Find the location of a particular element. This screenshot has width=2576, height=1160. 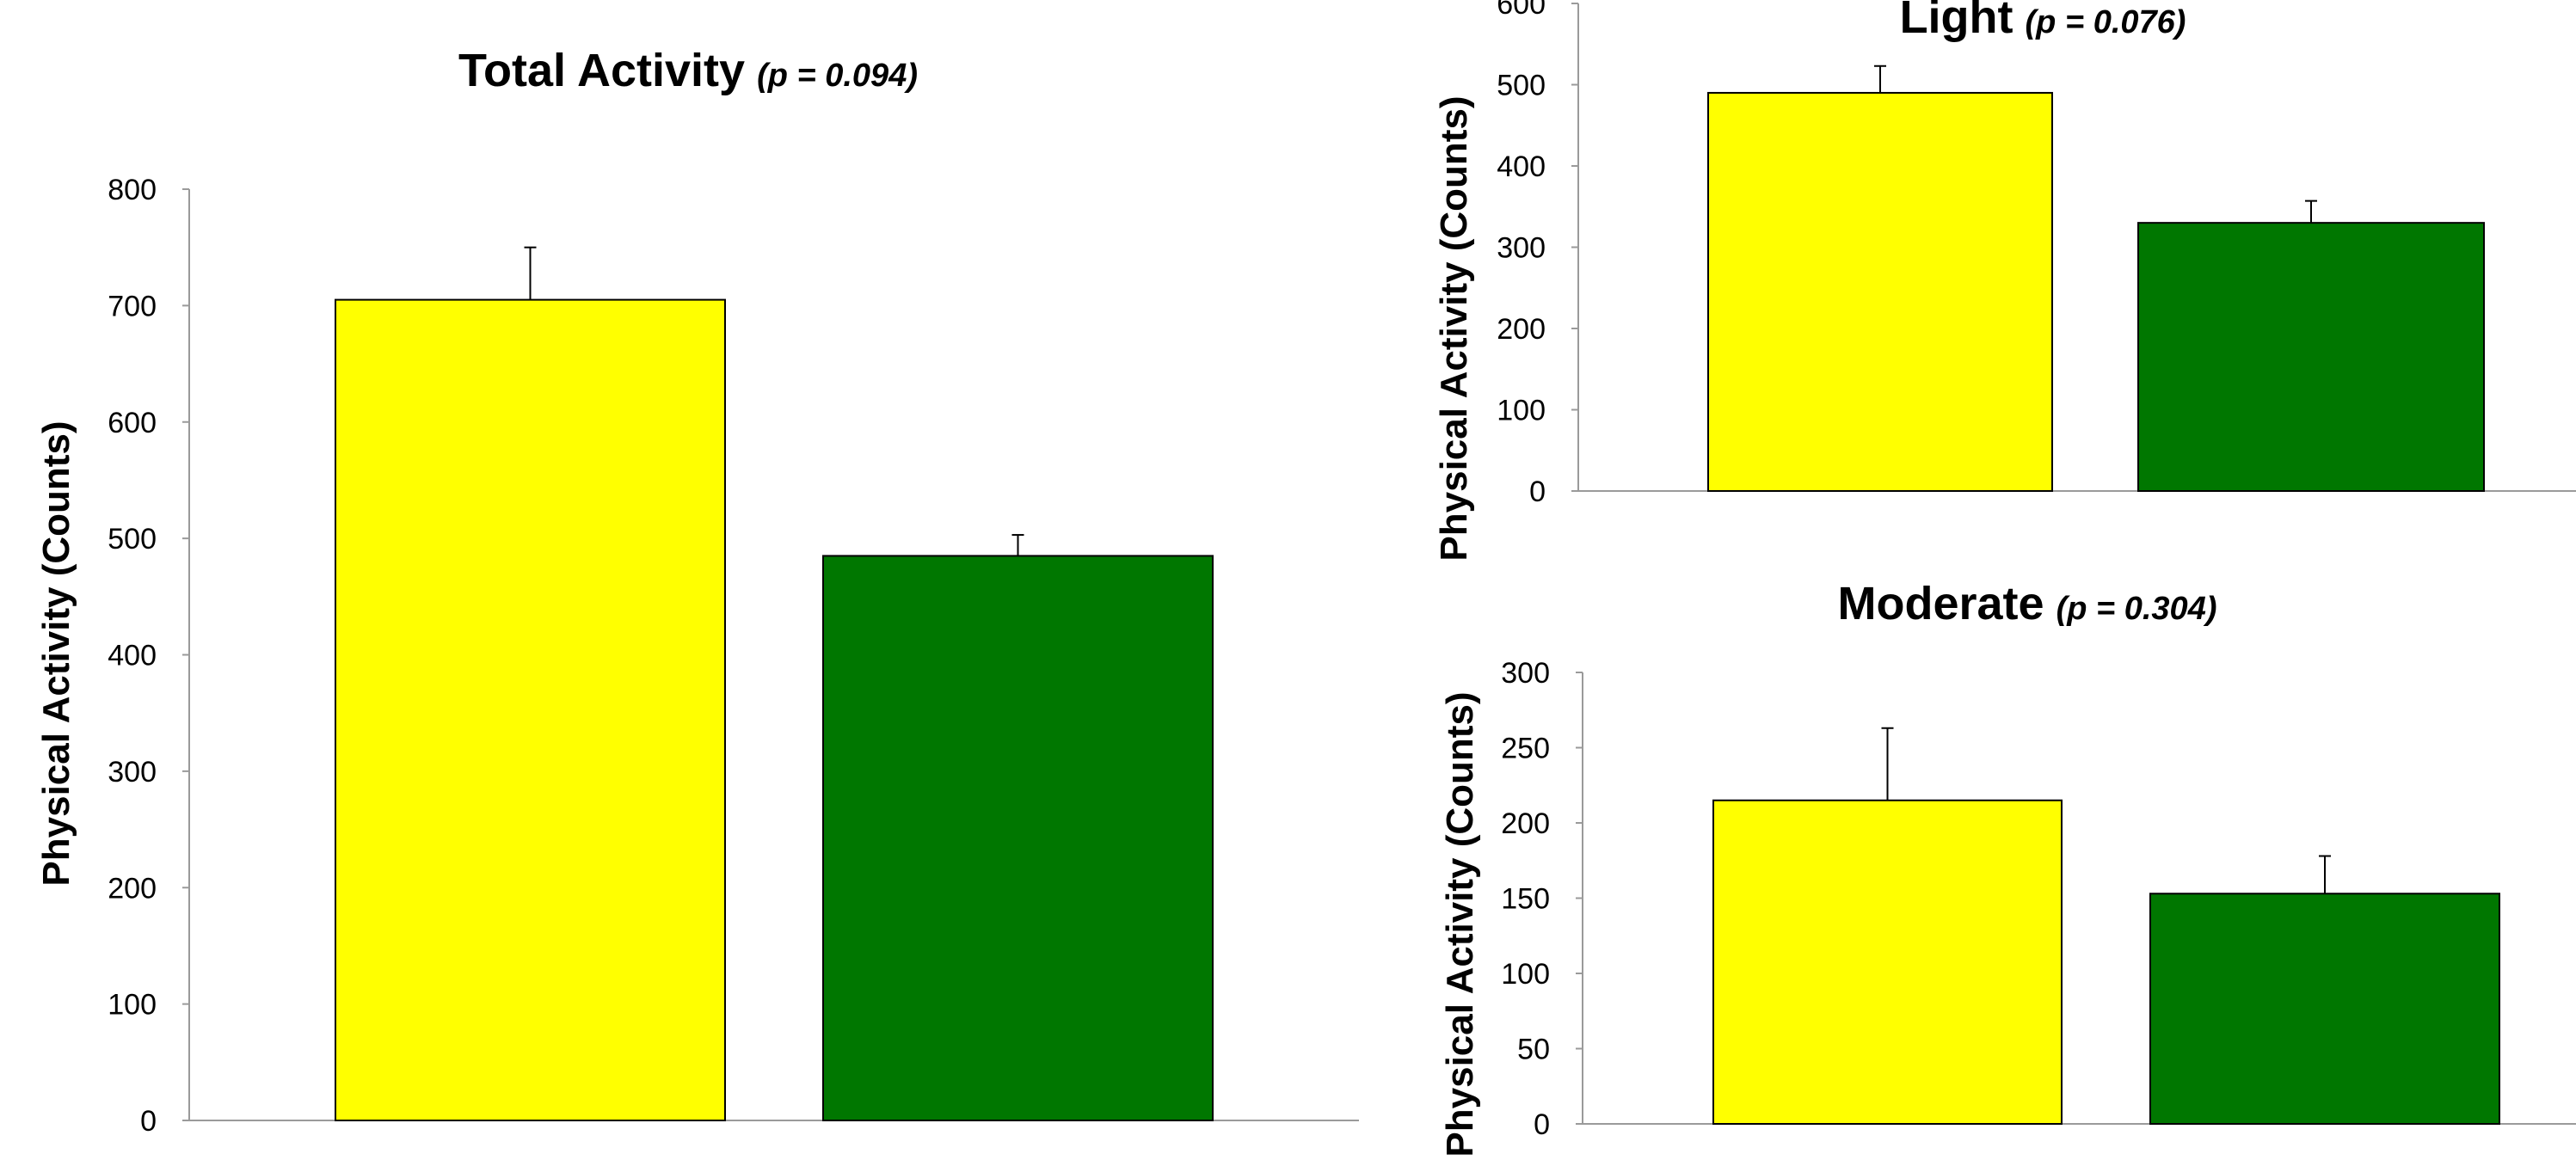

p-value-label: (p = 0.076) is located at coordinates (2106, 22).